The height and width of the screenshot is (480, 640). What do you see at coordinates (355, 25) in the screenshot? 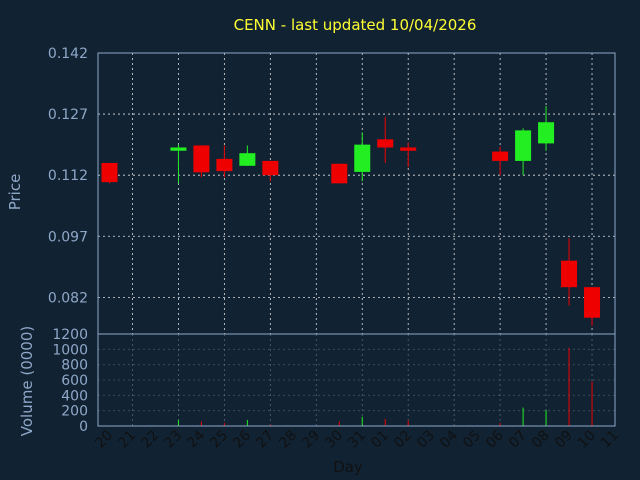
I see `chart-title: CENN - last updated 10/04/2026` at bounding box center [355, 25].